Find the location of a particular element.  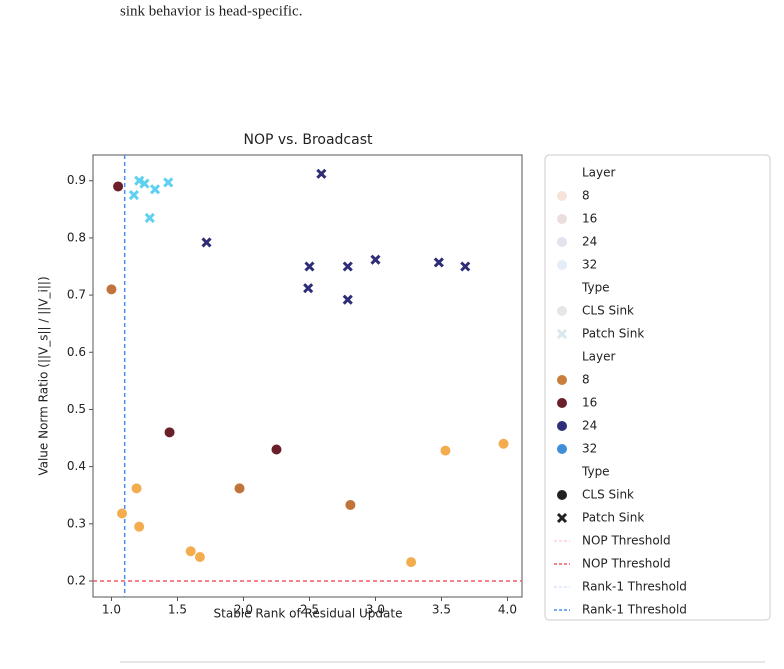

y-tick-label: 0.7 is located at coordinates (76, 295).